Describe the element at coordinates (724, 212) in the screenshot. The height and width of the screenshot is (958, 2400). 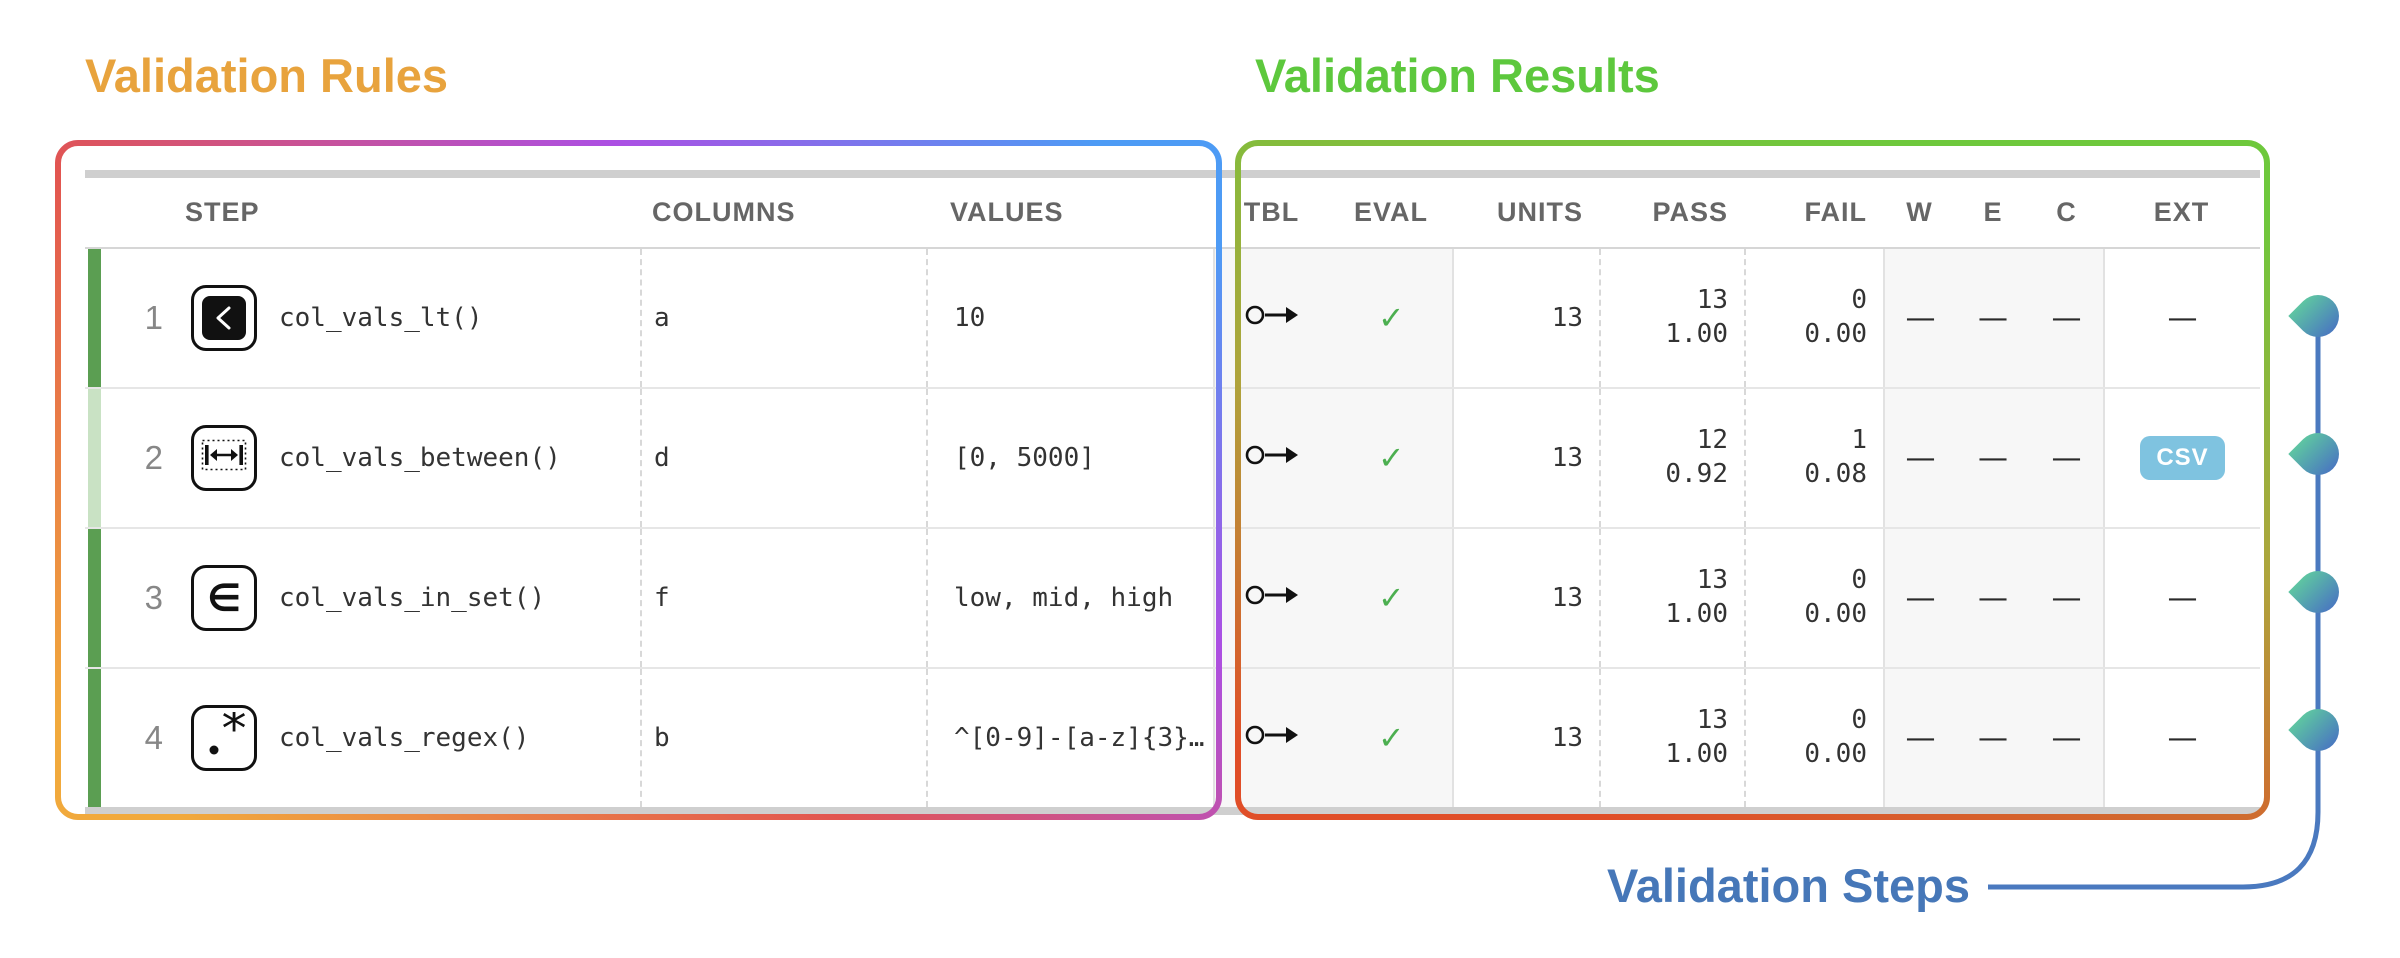
I see `header-columns: COLUMNS` at that location.